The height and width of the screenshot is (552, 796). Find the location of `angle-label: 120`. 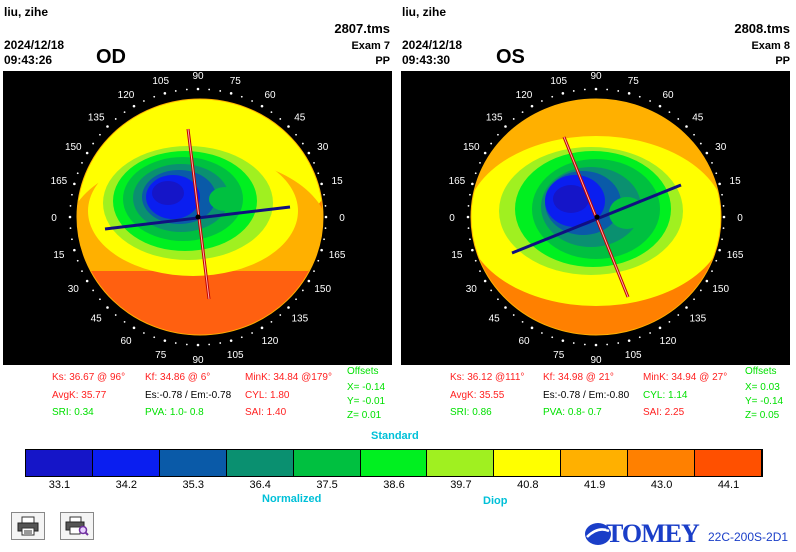

angle-label: 120 is located at coordinates (270, 341).